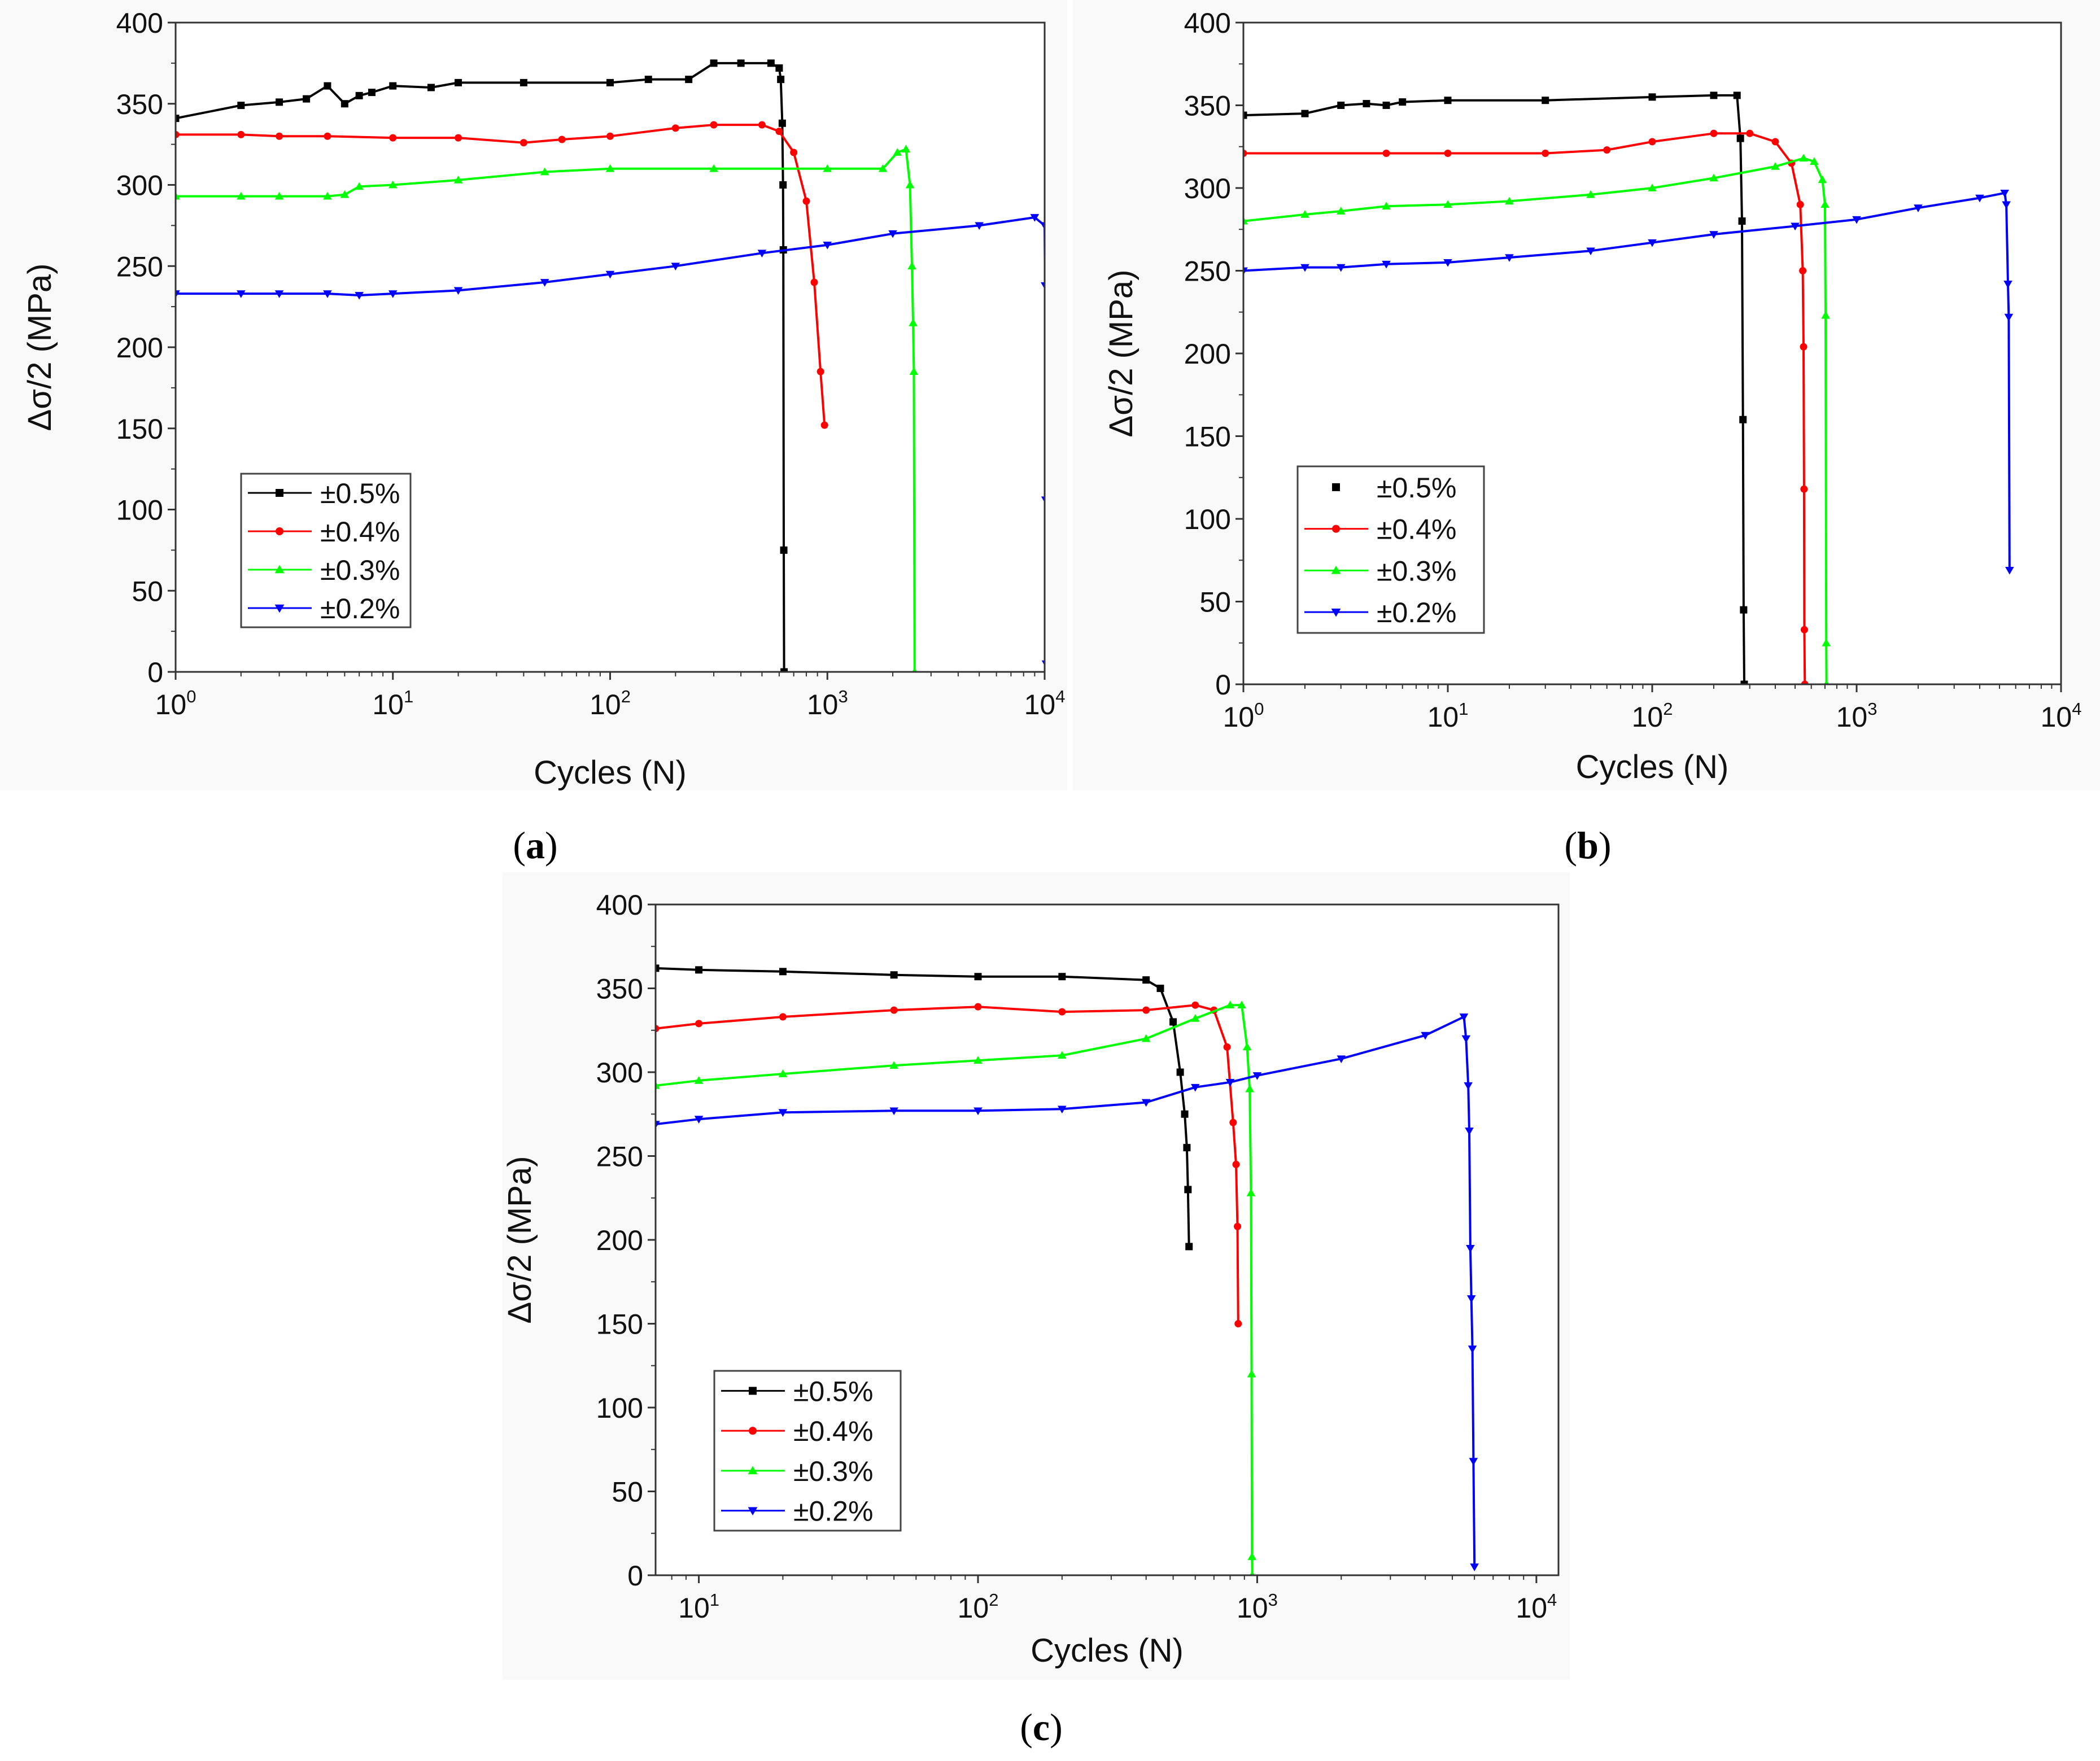 The height and width of the screenshot is (1761, 2100). What do you see at coordinates (139, 266) in the screenshot?
I see `y-tick-label: 250` at bounding box center [139, 266].